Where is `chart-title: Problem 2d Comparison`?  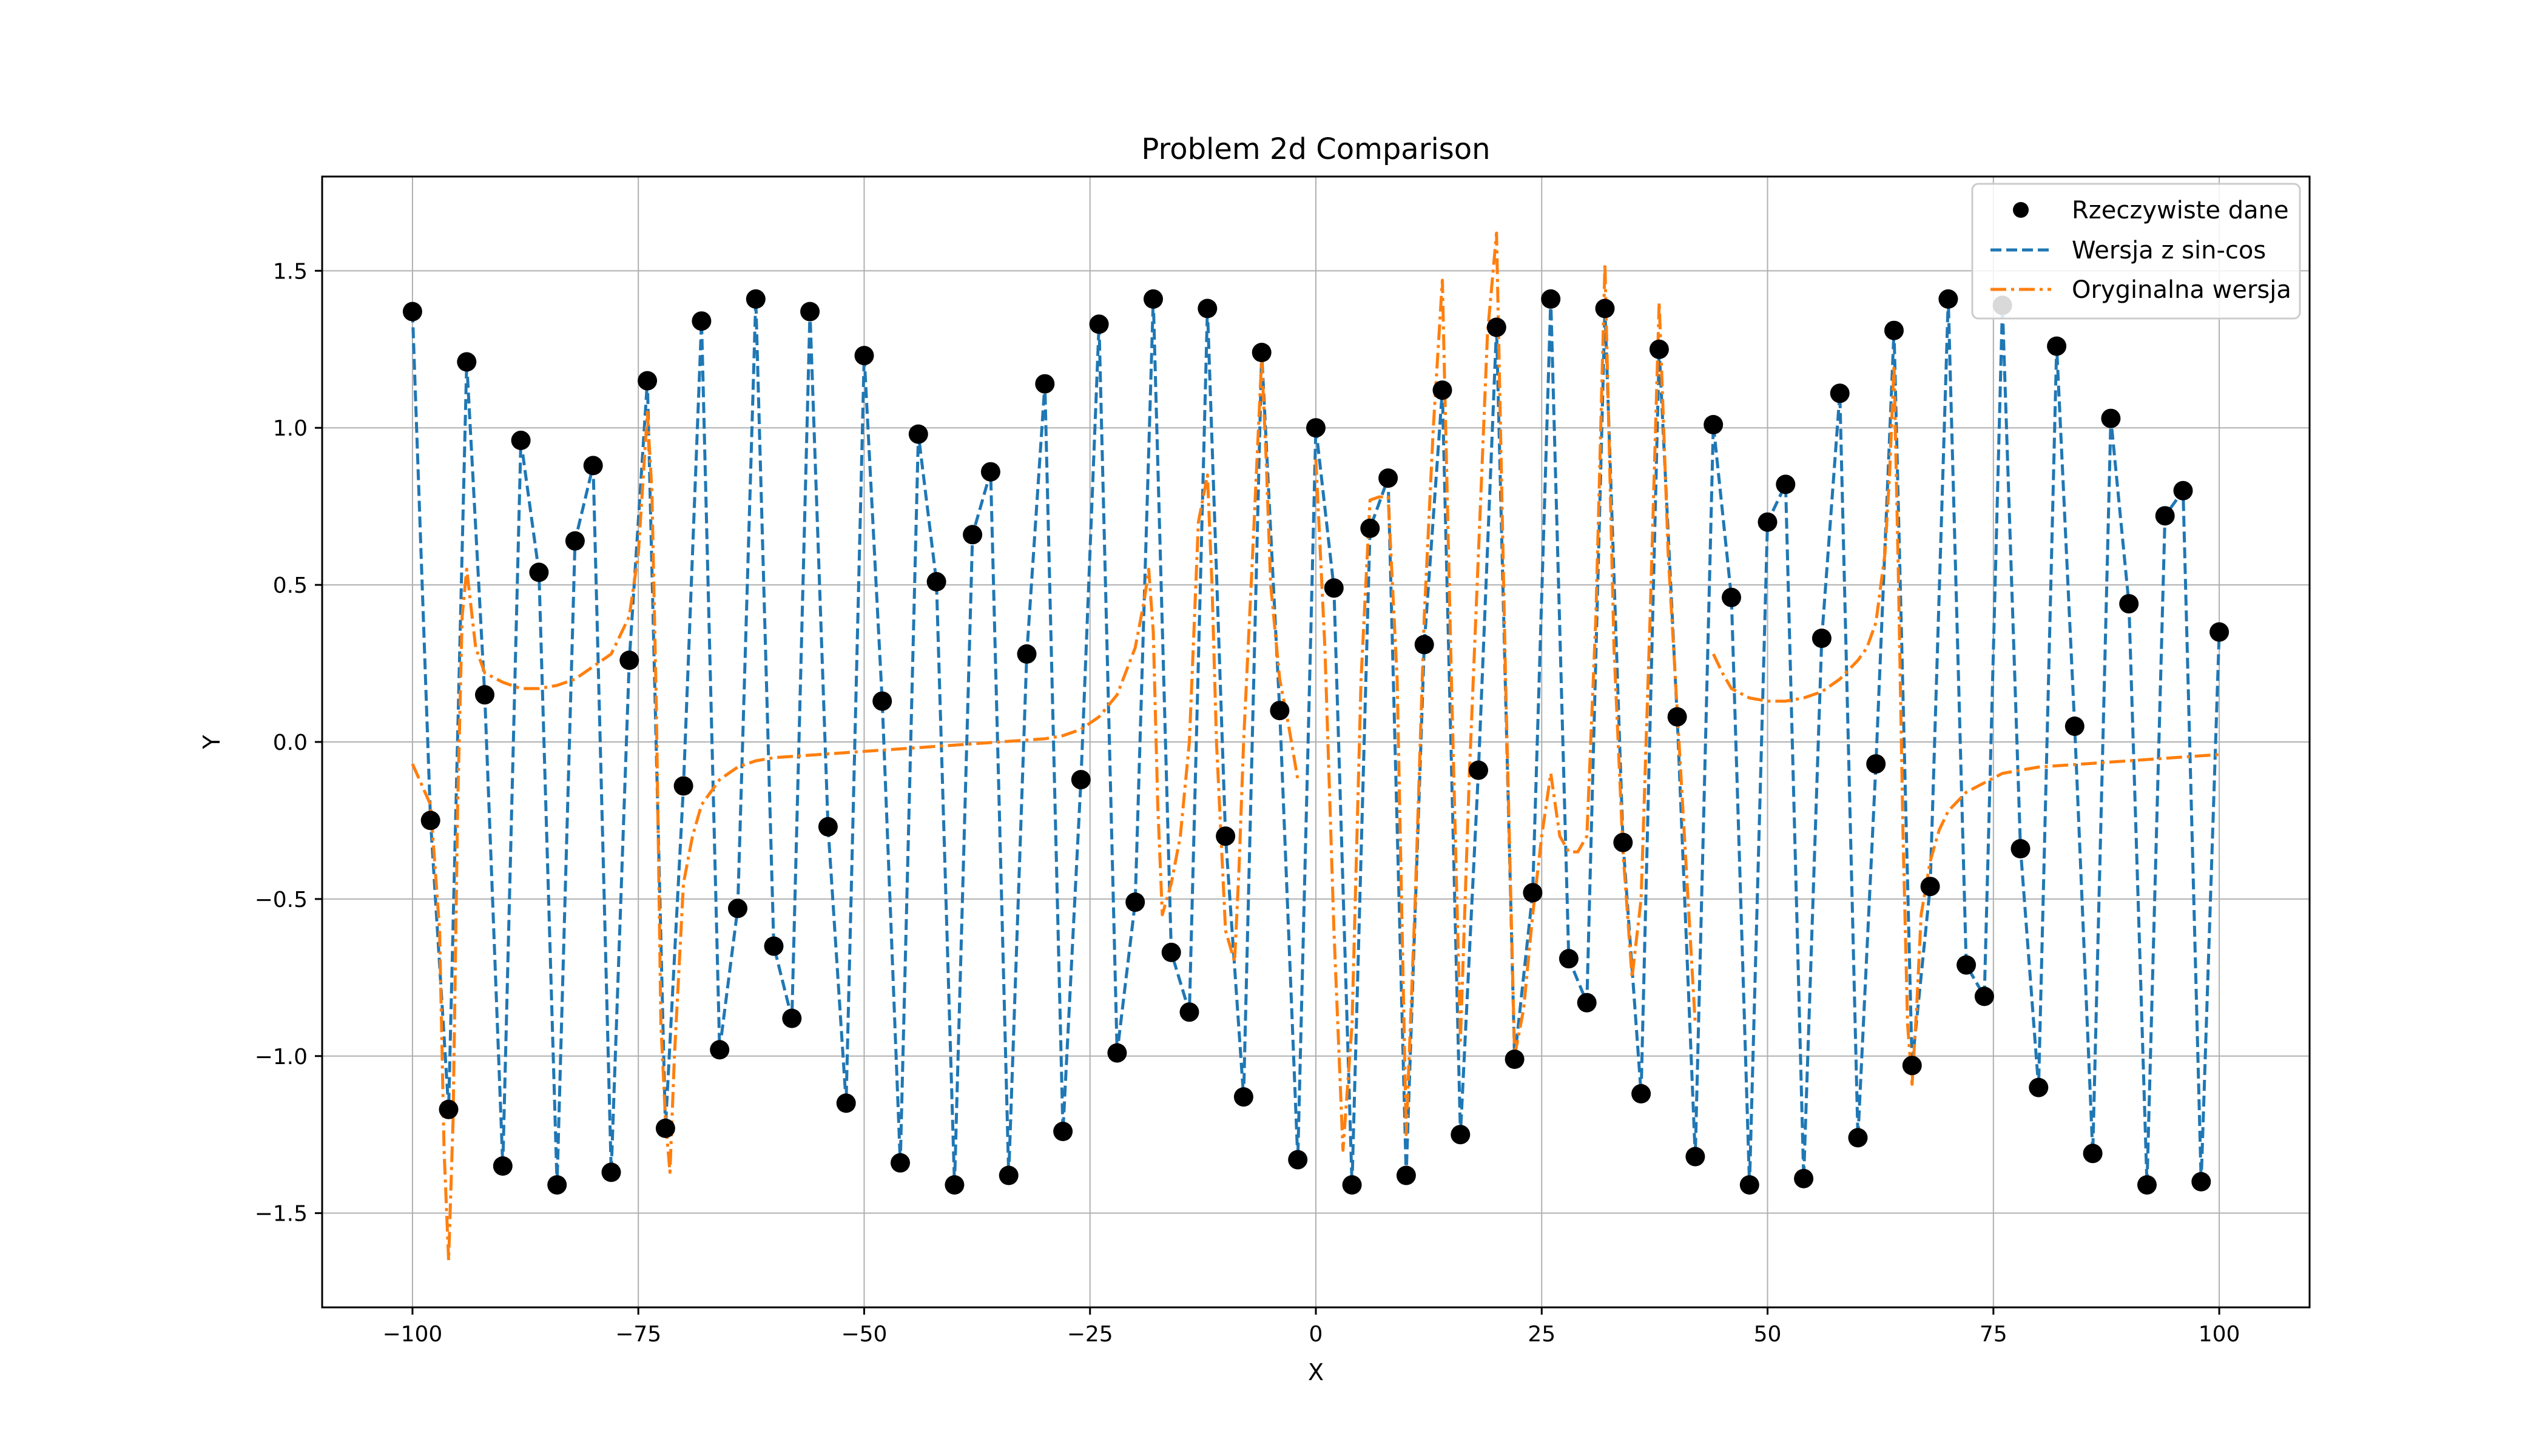 chart-title: Problem 2d Comparison is located at coordinates (1315, 149).